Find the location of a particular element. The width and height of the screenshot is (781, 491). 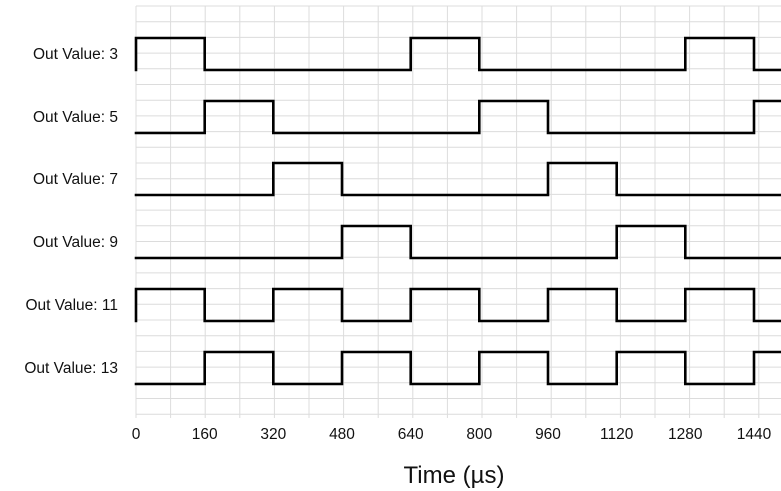

series-label: Out Value: 5 is located at coordinates (75, 117).